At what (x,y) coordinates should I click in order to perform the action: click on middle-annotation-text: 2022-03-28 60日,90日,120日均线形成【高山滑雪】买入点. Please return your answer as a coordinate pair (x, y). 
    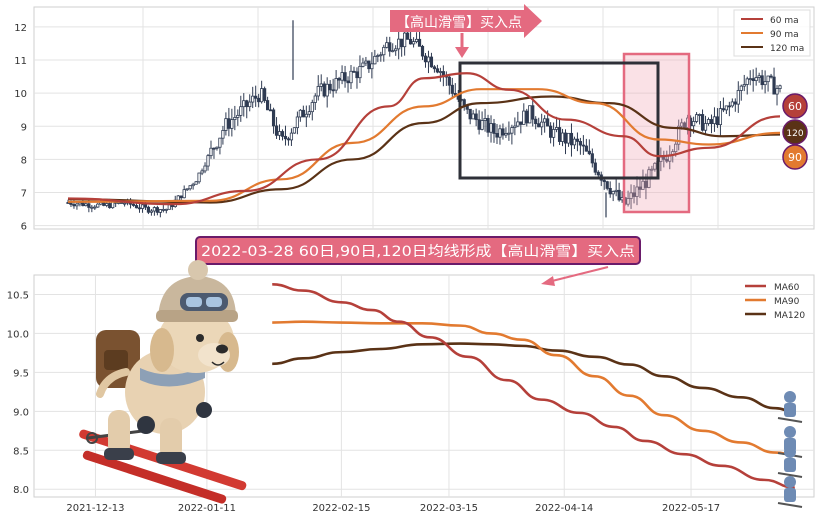
    Looking at the image, I should click on (418, 251).